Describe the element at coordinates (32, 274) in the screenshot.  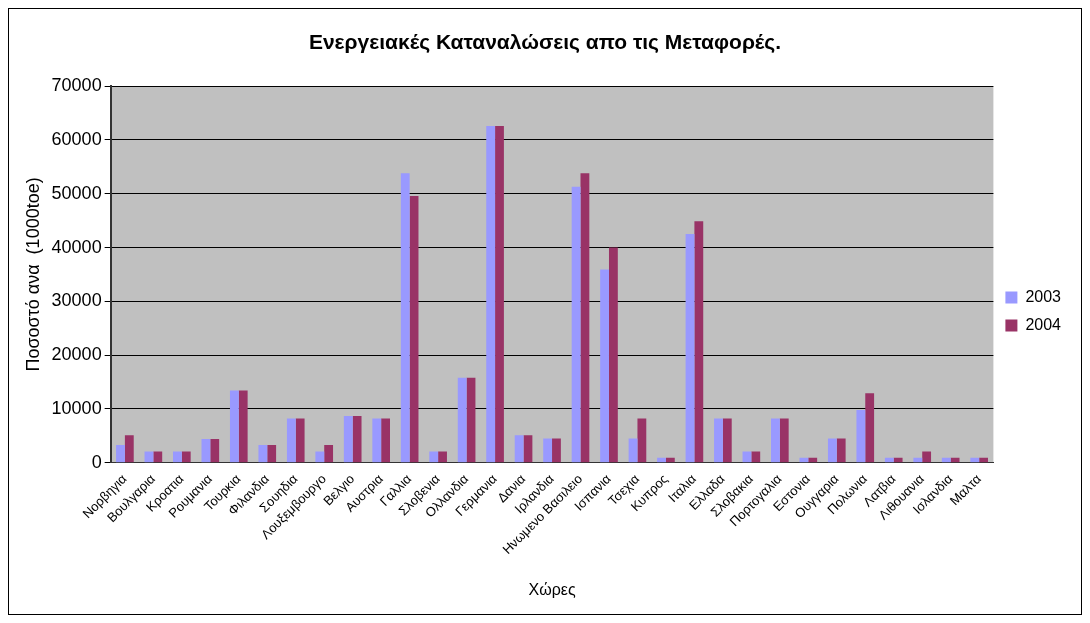
I see `y-axis-title: Ποσοστό ανα (1000toe)` at that location.